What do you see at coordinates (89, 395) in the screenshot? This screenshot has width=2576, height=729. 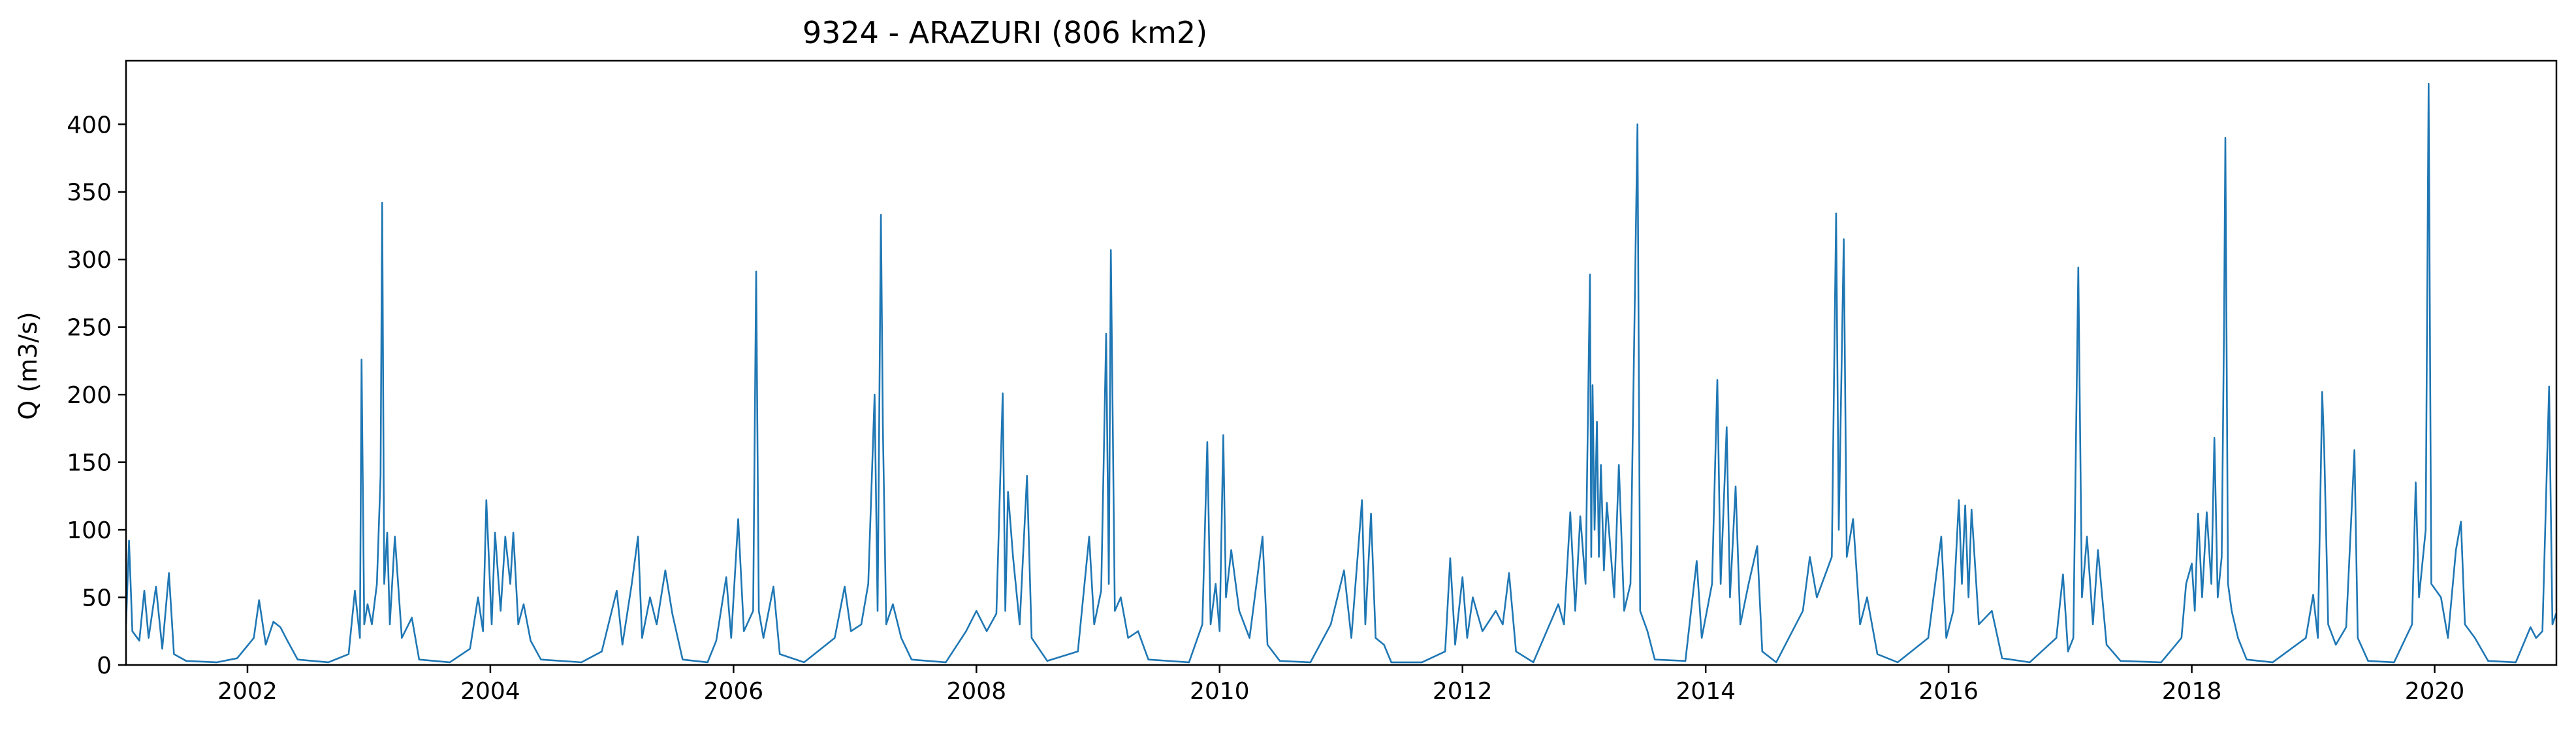 I see `y-tick-label: 200` at bounding box center [89, 395].